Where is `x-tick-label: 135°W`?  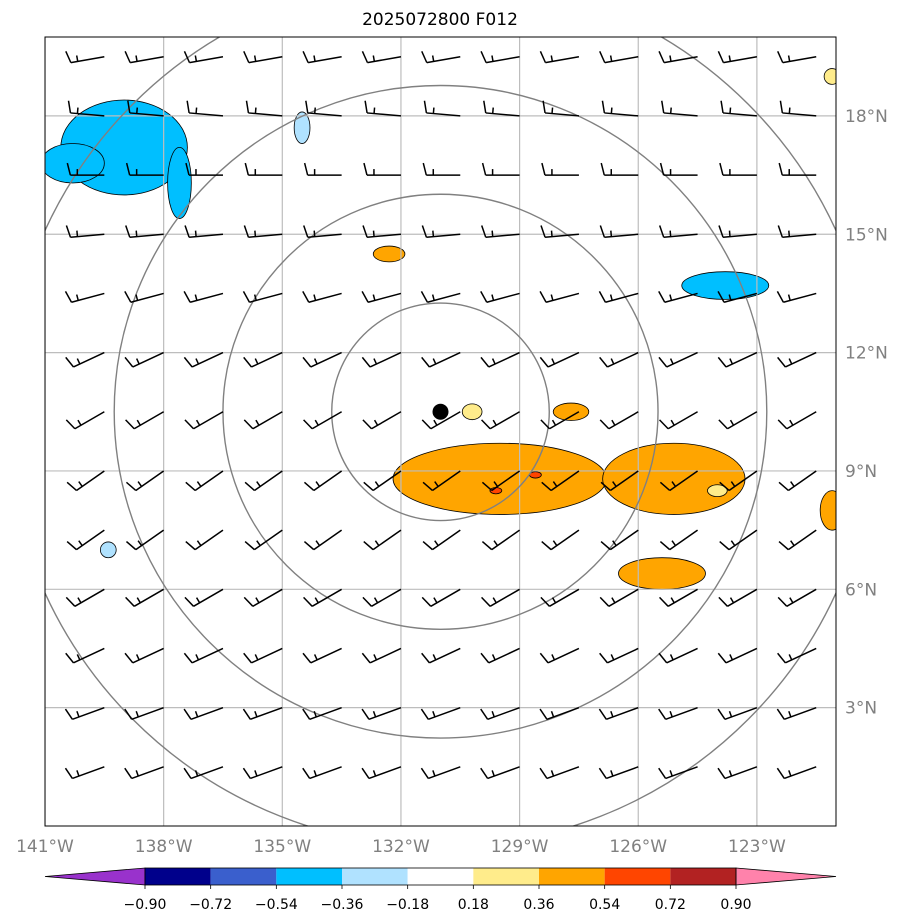 x-tick-label: 135°W is located at coordinates (282, 847).